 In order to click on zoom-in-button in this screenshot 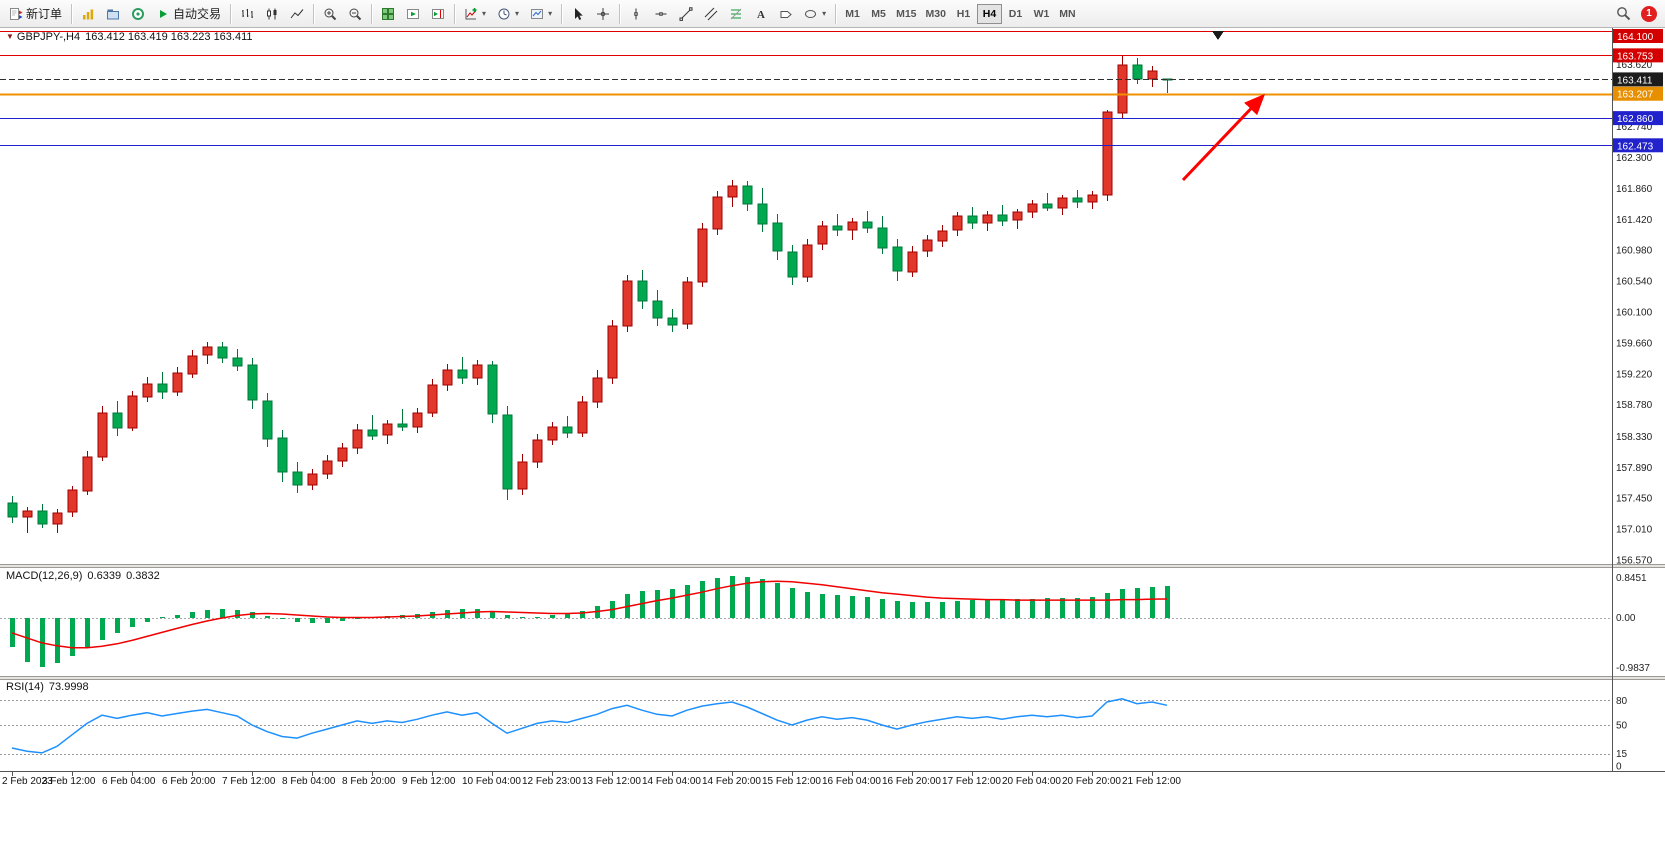, I will do `click(330, 14)`.